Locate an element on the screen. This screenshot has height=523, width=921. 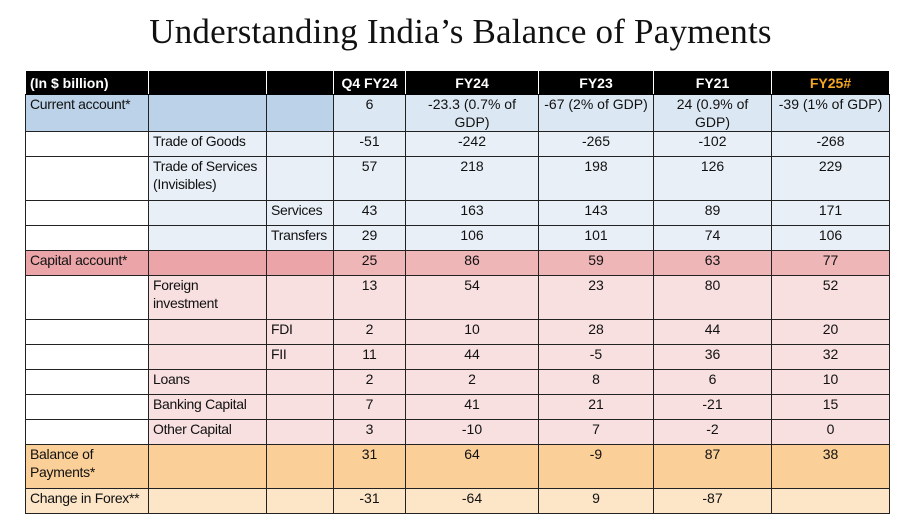
value-cell: 87 is located at coordinates (712, 466).